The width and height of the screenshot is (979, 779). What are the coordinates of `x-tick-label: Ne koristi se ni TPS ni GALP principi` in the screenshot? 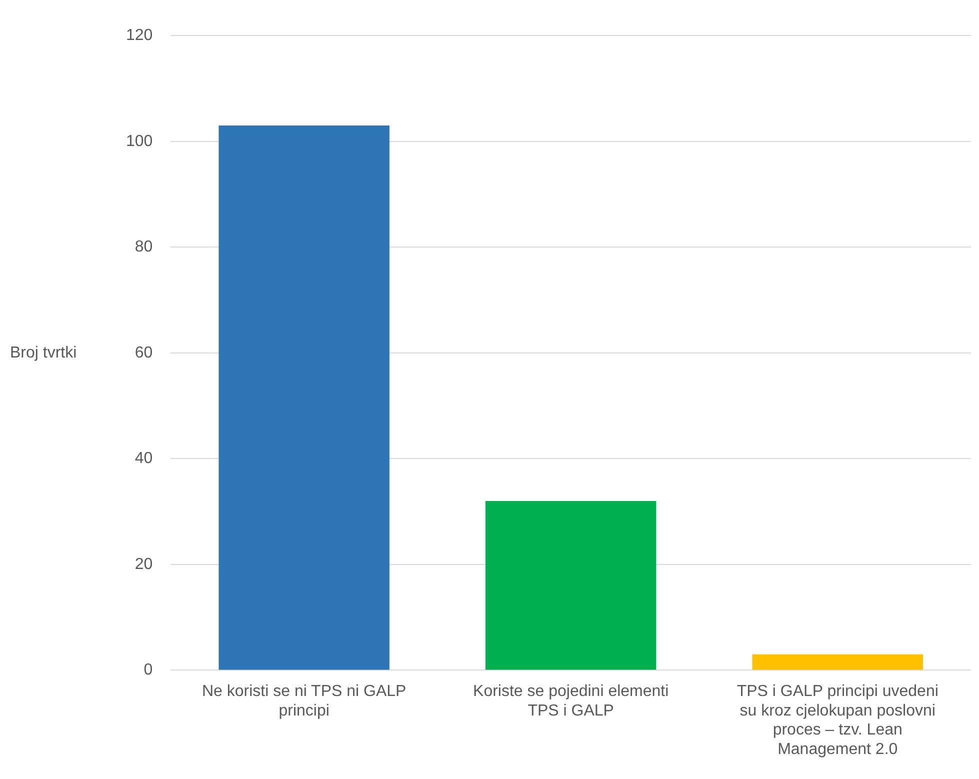 It's located at (304, 701).